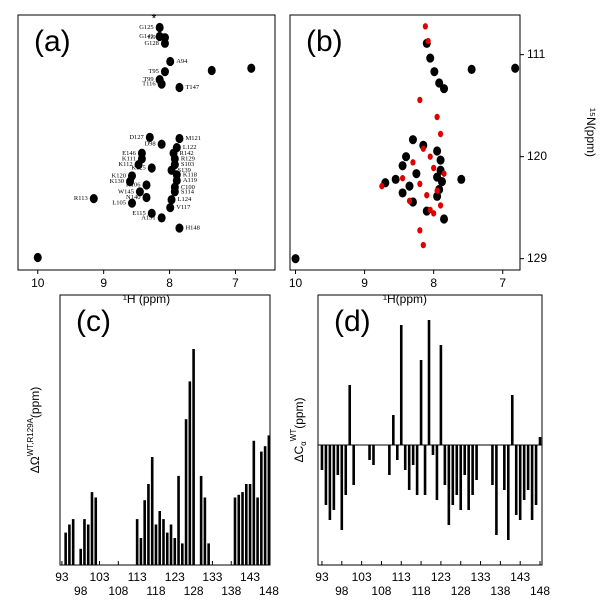 Image resolution: width=603 pixels, height=603 pixels. What do you see at coordinates (192, 228) in the screenshot?
I see `peak-label: H148` at bounding box center [192, 228].